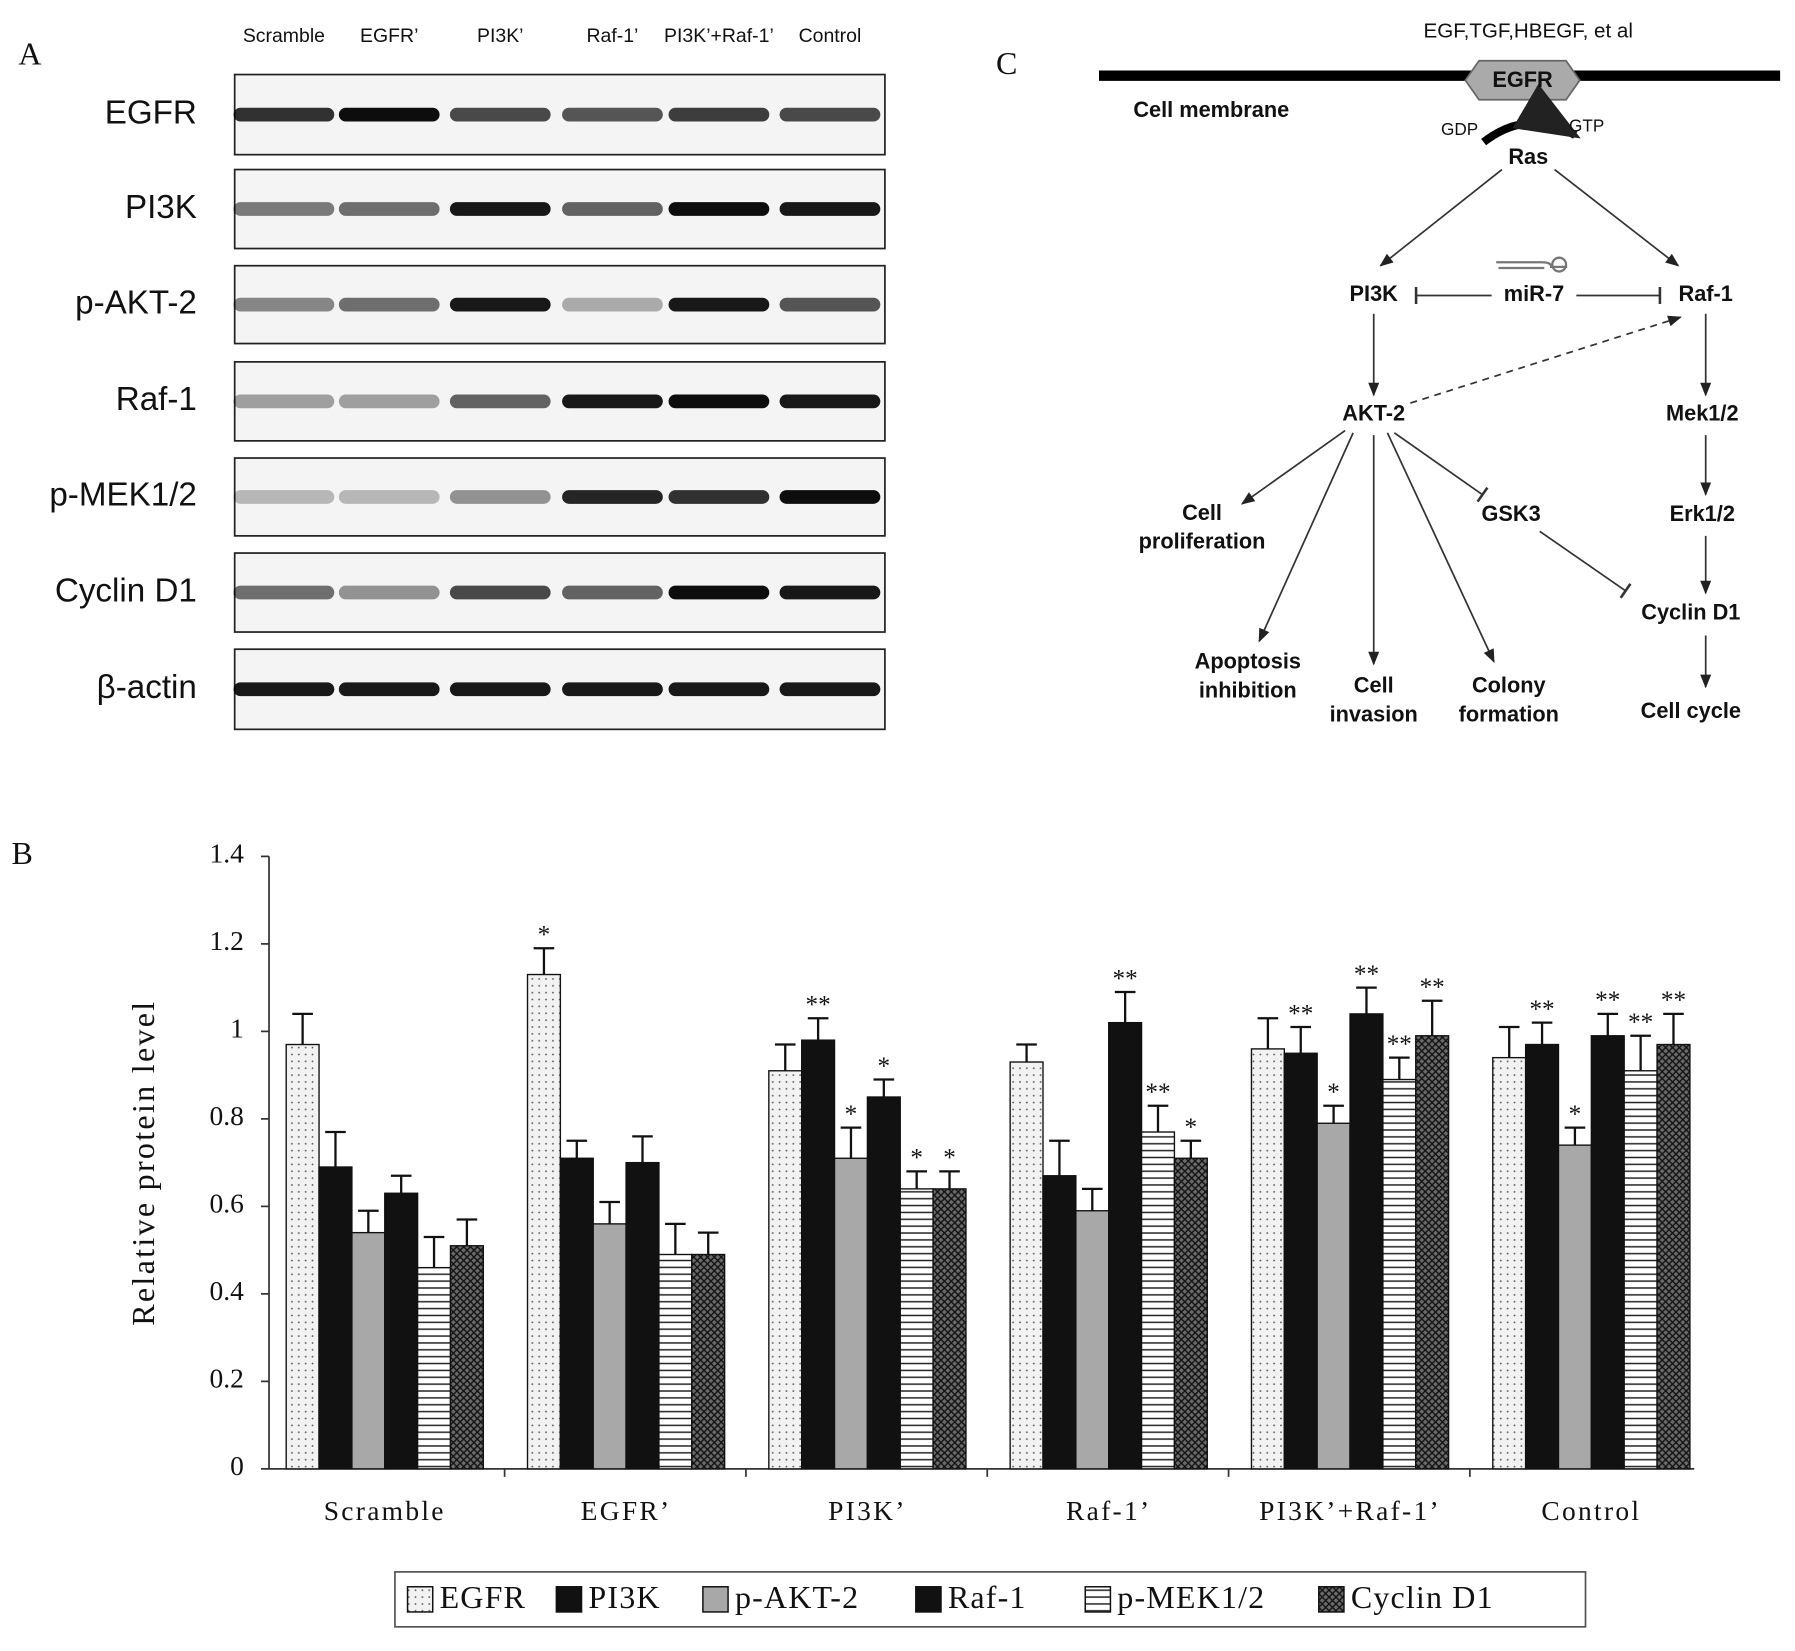 The image size is (1795, 1651). What do you see at coordinates (1522, 79) in the screenshot?
I see `receptor-label: EGFR` at bounding box center [1522, 79].